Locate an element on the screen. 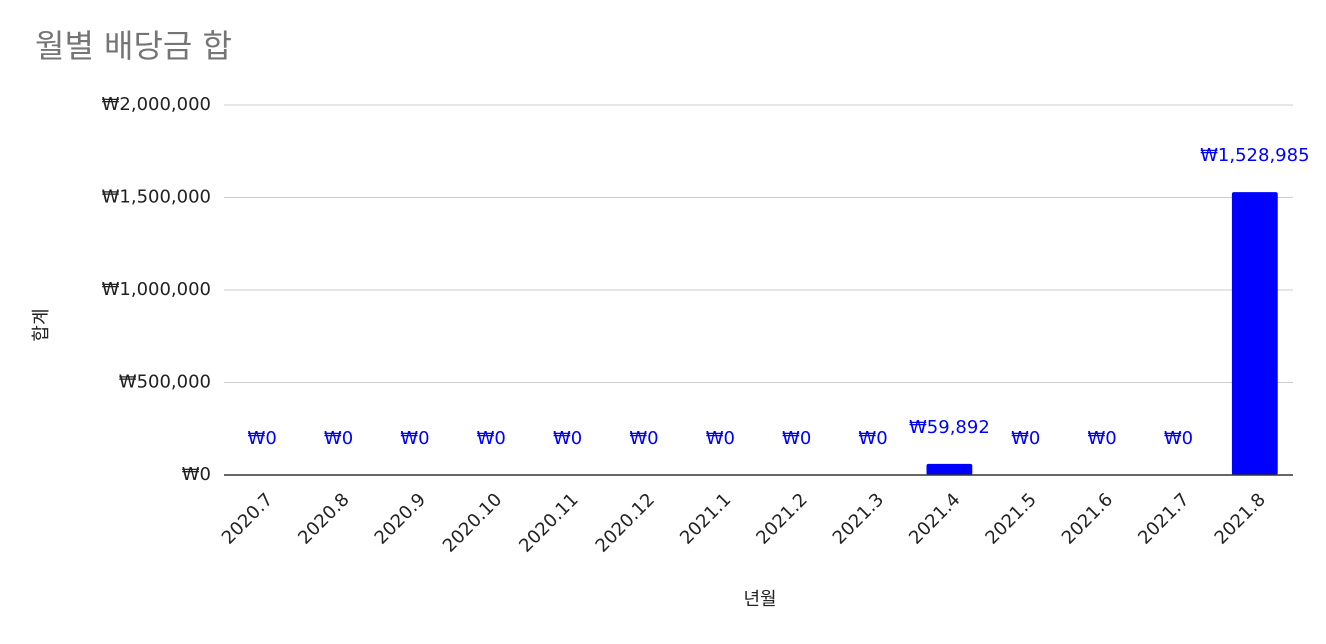 The width and height of the screenshot is (1326, 644). chart-title: 월별 배당금 합 is located at coordinates (133, 46).